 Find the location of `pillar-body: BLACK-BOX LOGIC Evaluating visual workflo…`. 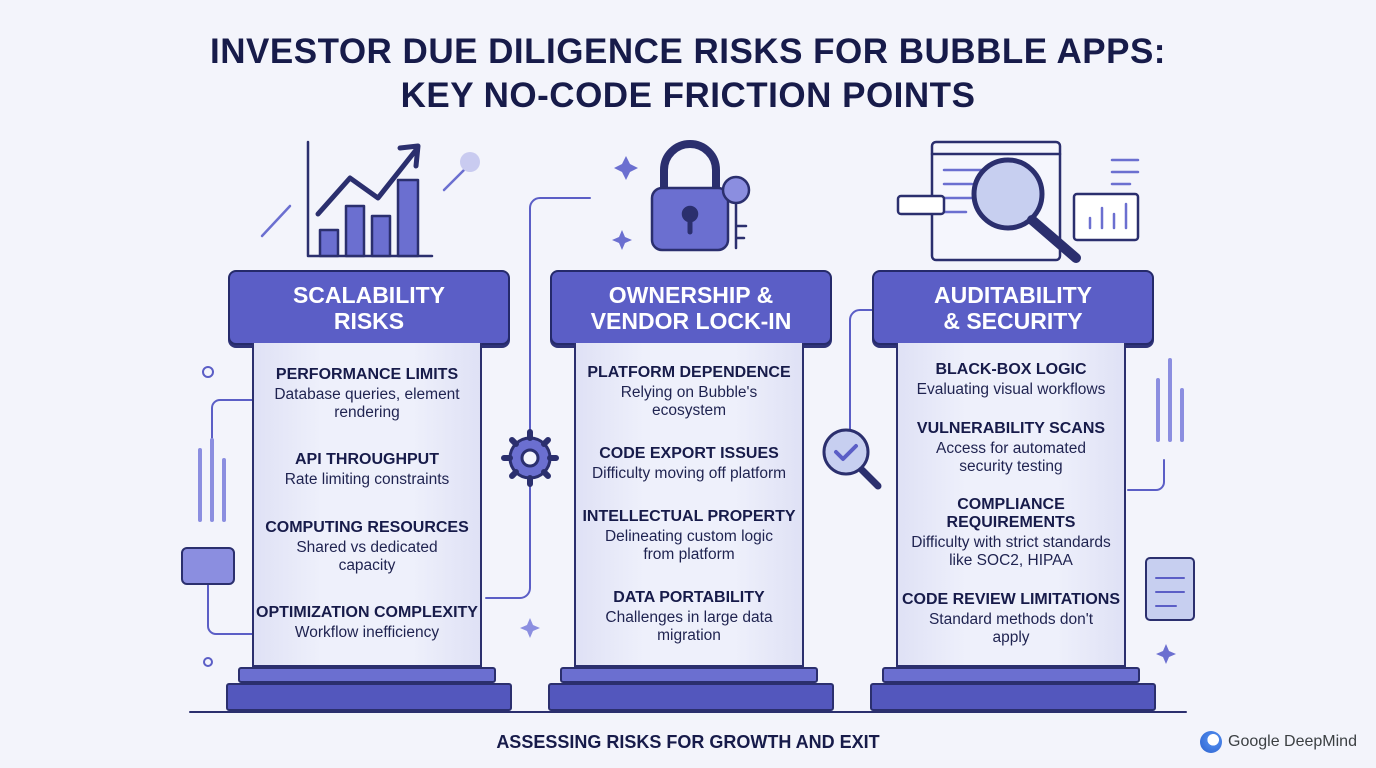

pillar-body: BLACK-BOX LOGIC Evaluating visual workflo… is located at coordinates (1011, 505).